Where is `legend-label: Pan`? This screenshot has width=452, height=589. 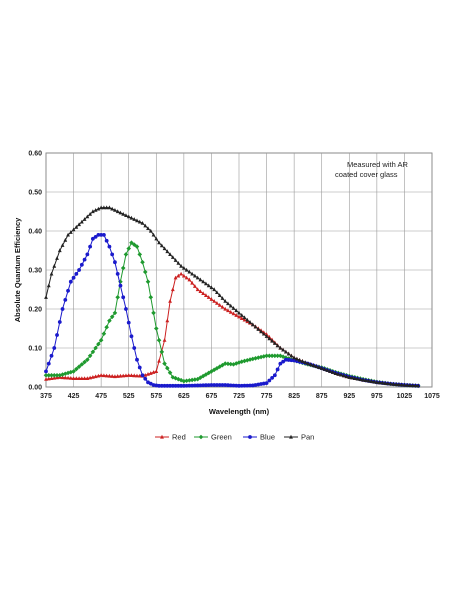 legend-label: Pan is located at coordinates (307, 437).